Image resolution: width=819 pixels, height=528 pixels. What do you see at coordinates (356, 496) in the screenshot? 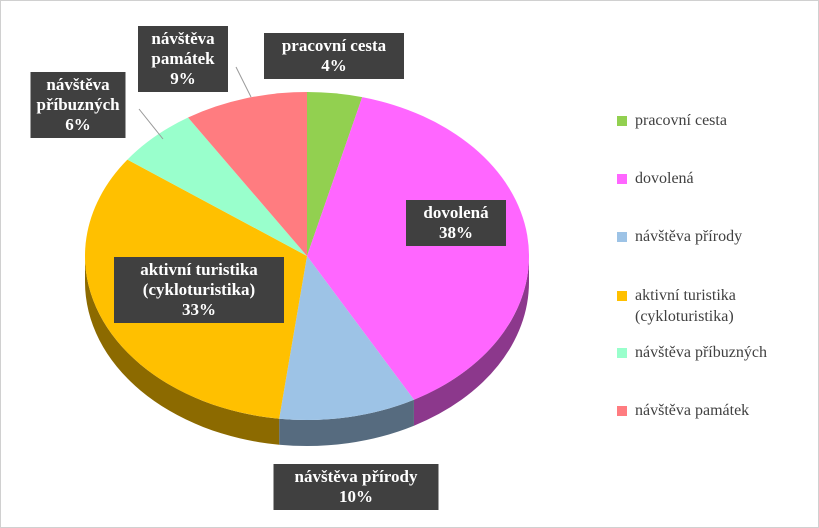
I see `label-value: 10%` at bounding box center [356, 496].